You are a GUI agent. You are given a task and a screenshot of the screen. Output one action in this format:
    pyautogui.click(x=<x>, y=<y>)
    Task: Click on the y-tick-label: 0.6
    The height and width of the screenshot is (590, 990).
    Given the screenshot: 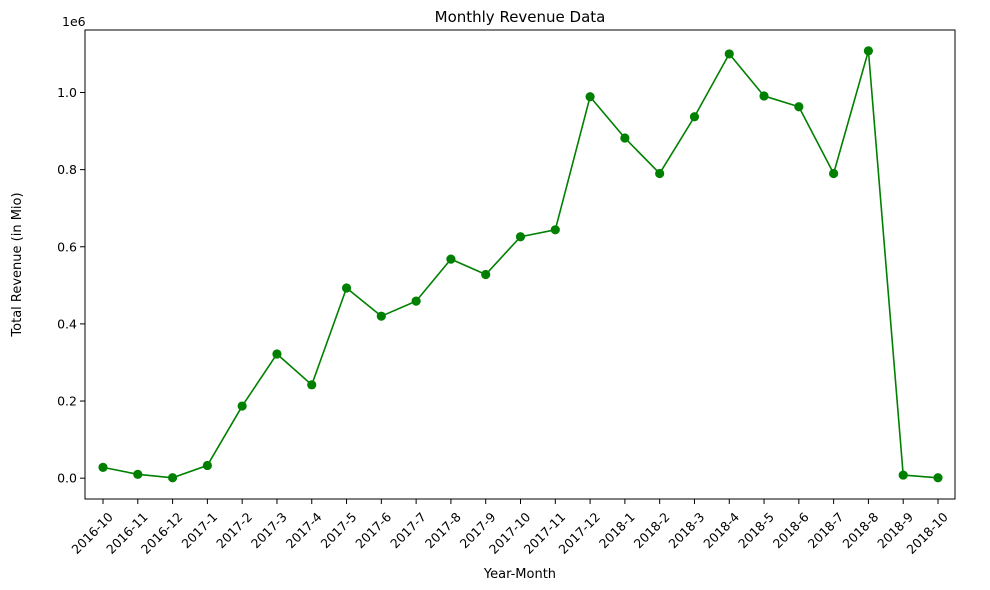 What is the action you would take?
    pyautogui.click(x=67, y=246)
    